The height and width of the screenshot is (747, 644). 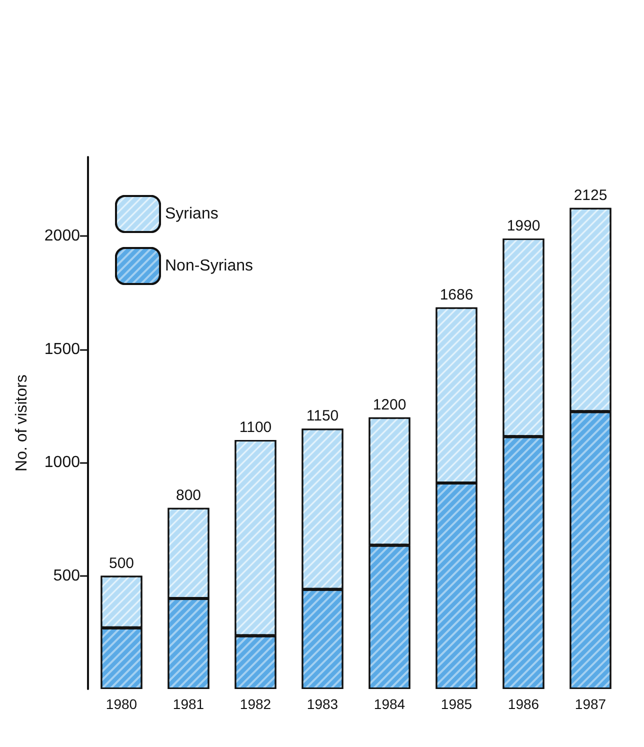 What do you see at coordinates (591, 195) in the screenshot?
I see `total-label: 2125` at bounding box center [591, 195].